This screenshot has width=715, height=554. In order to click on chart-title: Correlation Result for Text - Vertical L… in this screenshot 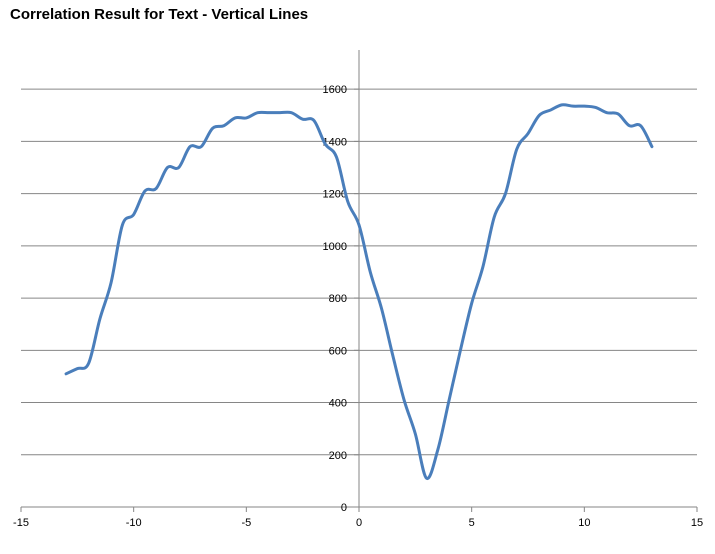, I will do `click(159, 14)`.